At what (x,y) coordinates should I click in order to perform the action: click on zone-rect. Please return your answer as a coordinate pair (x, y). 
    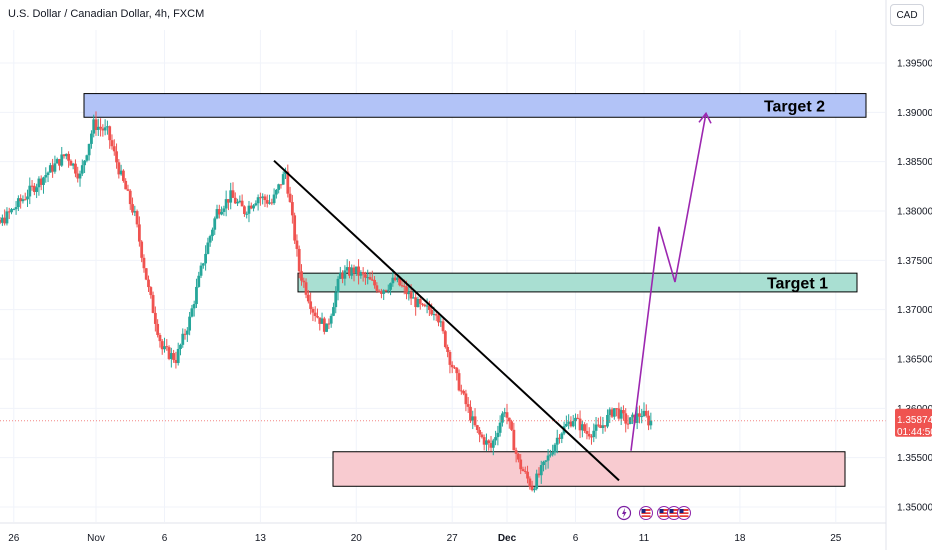
    Looking at the image, I should click on (589, 469).